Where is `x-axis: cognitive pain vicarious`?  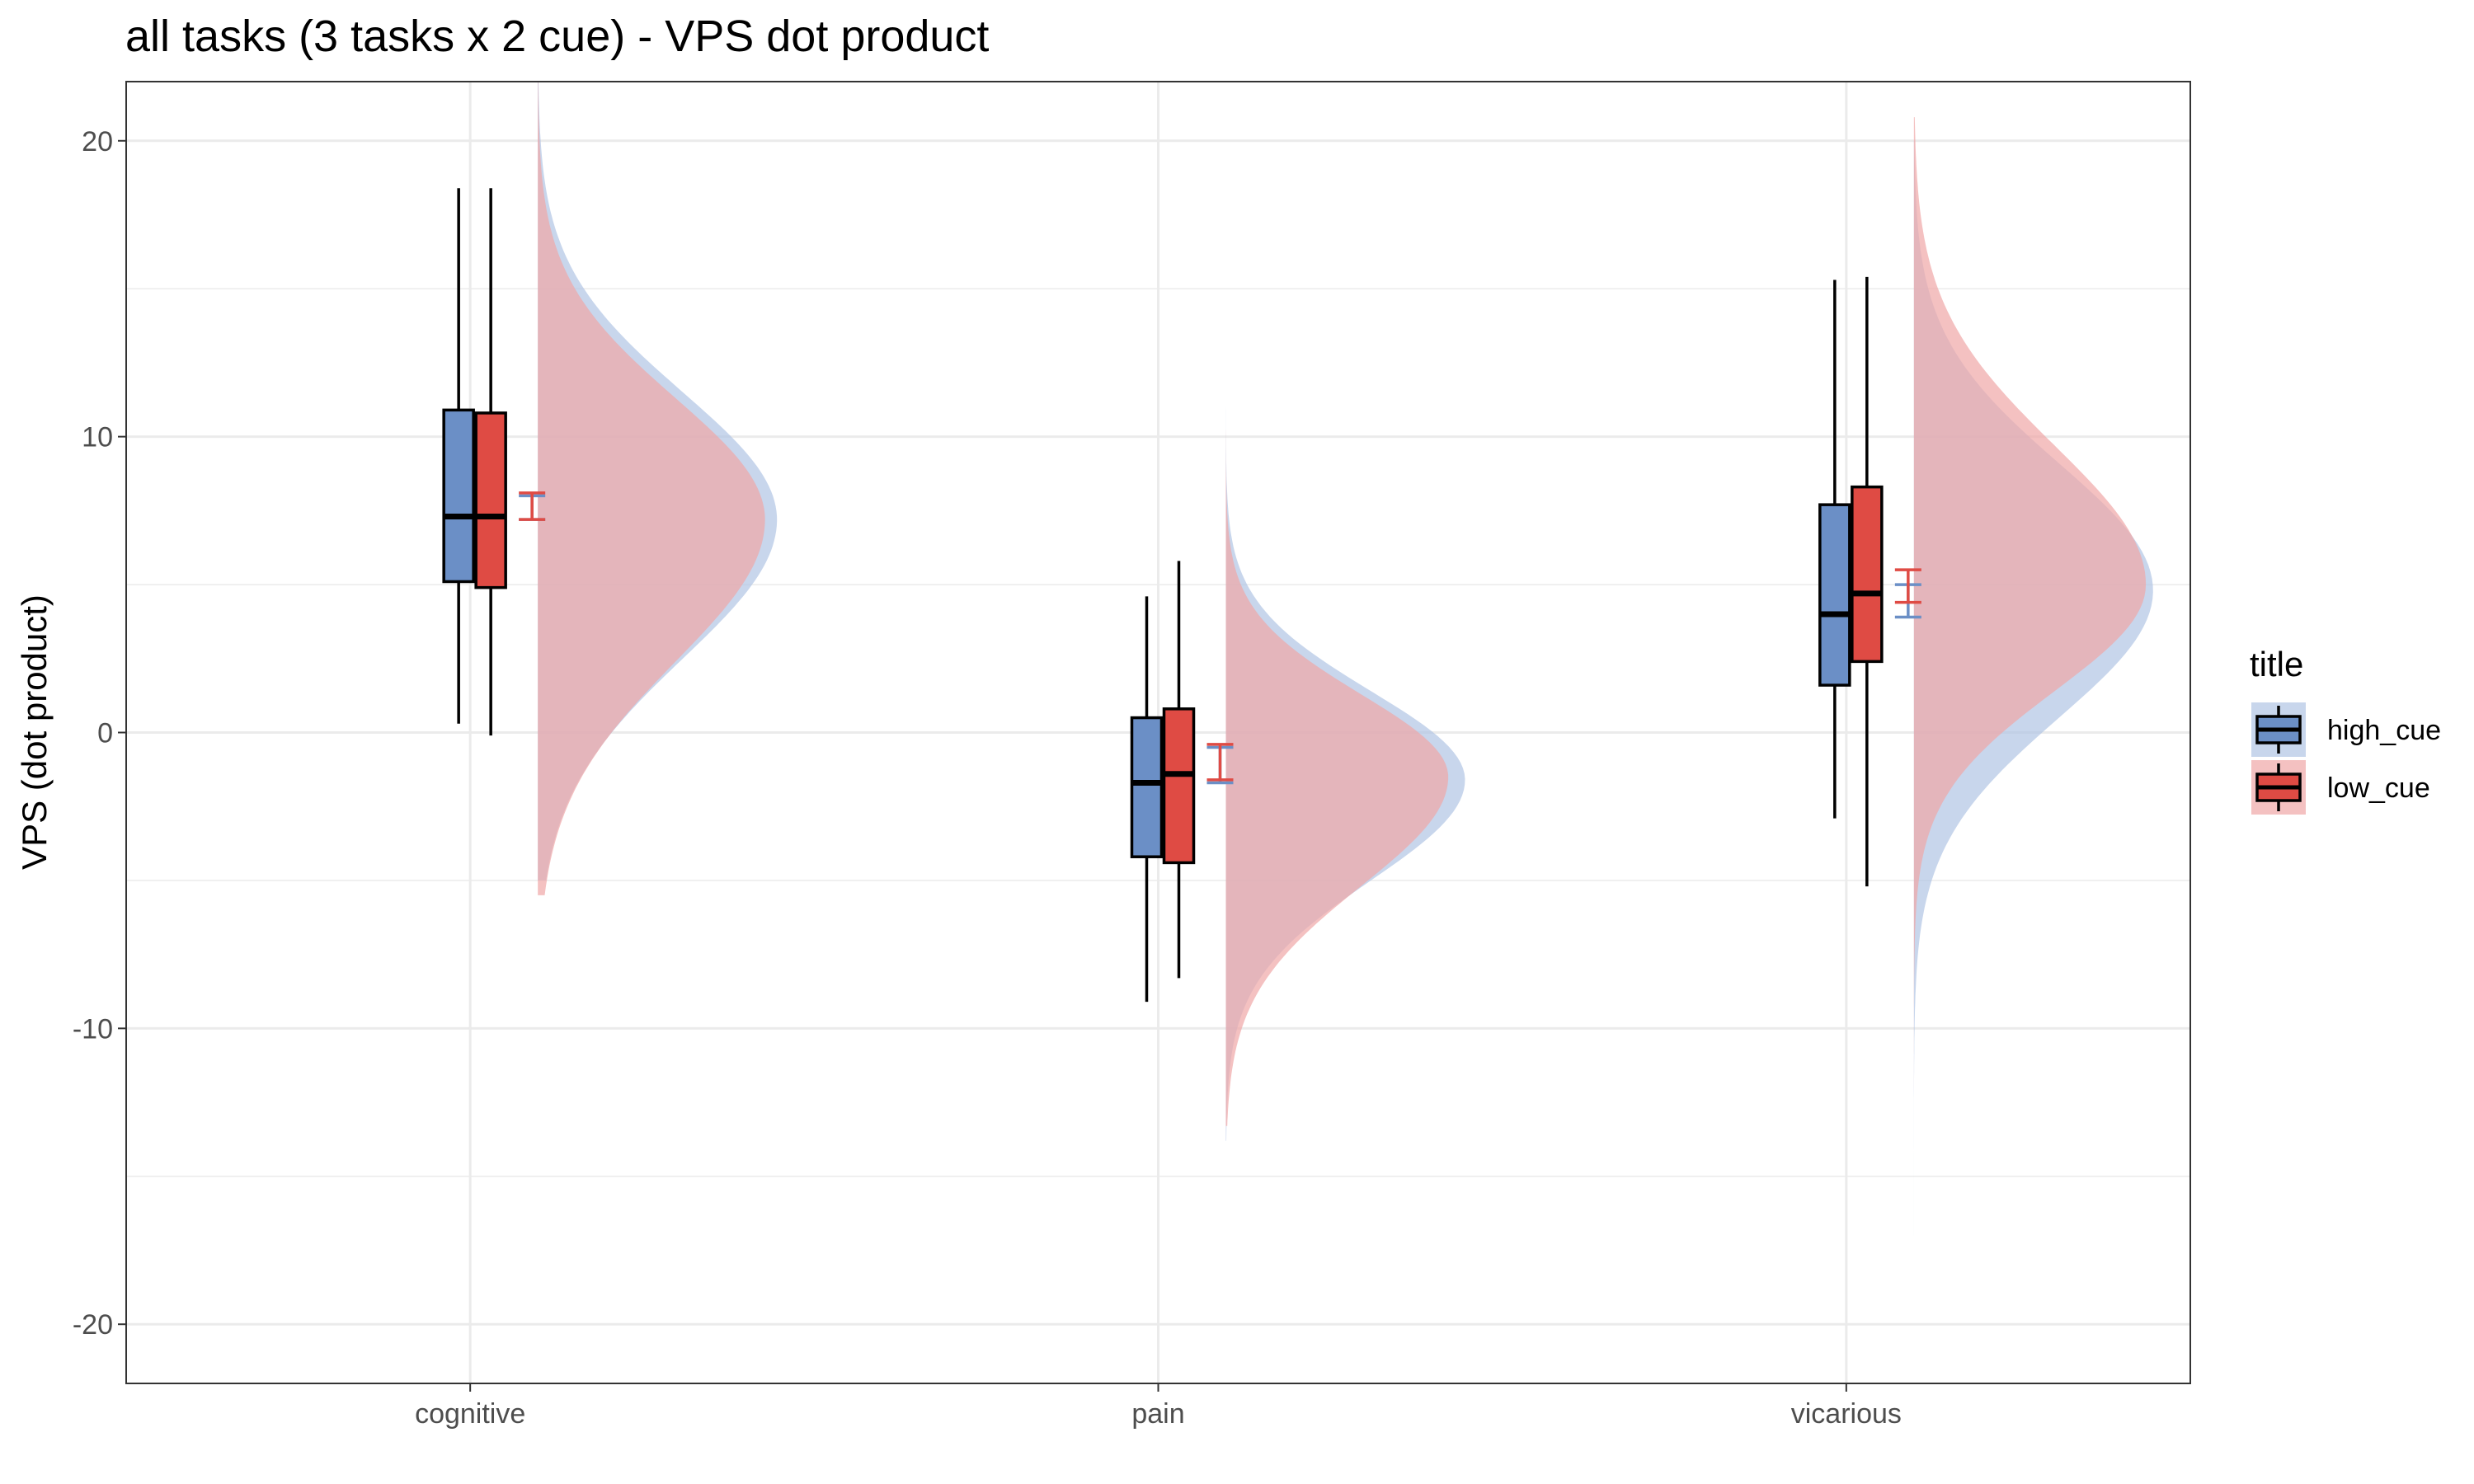
x-axis: cognitive pain vicarious is located at coordinates (1158, 1406).